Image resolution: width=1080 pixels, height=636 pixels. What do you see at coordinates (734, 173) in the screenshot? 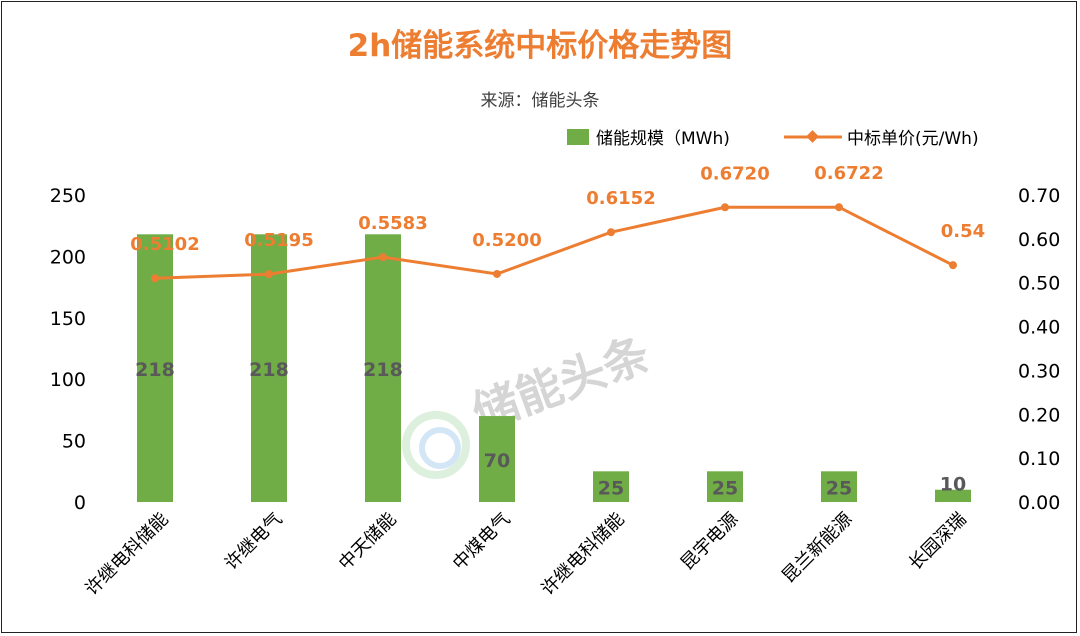
I see `line-data-label: 0.6720` at bounding box center [734, 173].